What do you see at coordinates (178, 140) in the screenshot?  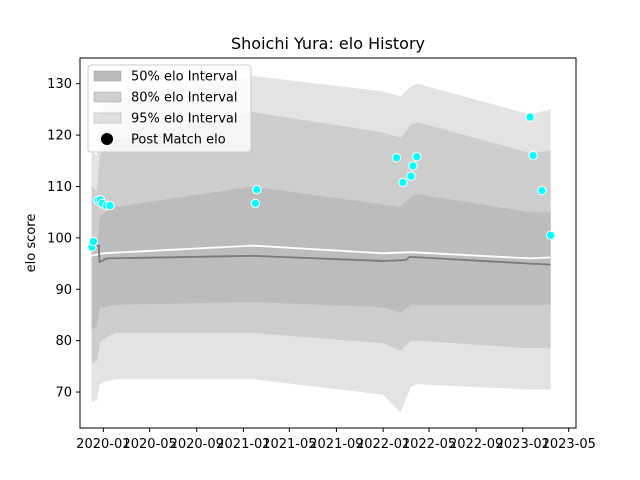 I see `legend-label: Post Match elo` at bounding box center [178, 140].